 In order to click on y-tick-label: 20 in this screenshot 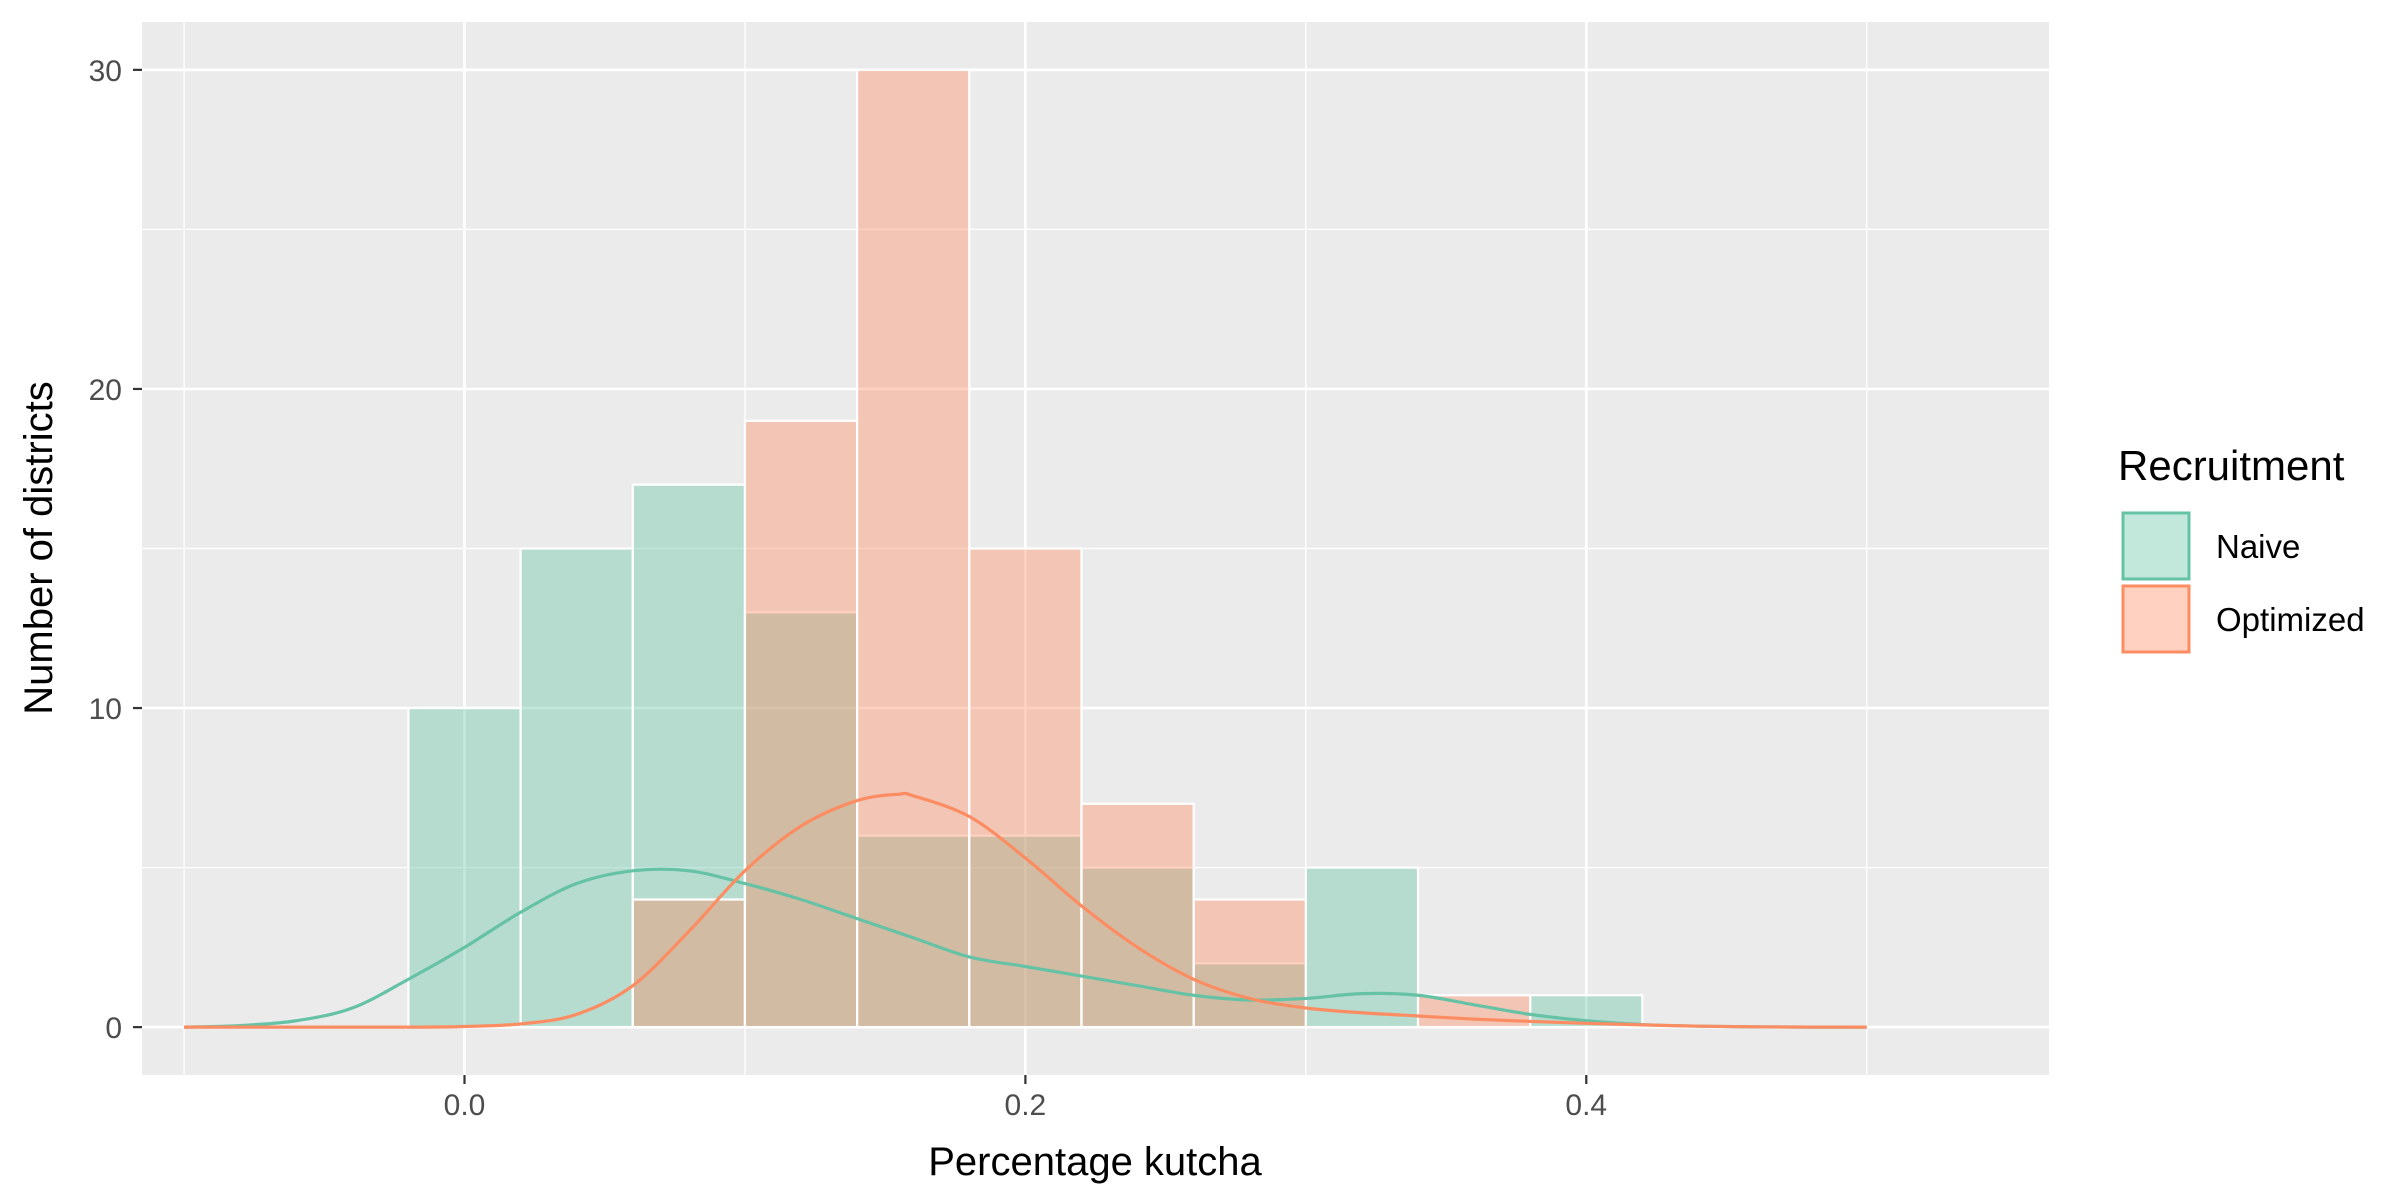, I will do `click(105, 390)`.